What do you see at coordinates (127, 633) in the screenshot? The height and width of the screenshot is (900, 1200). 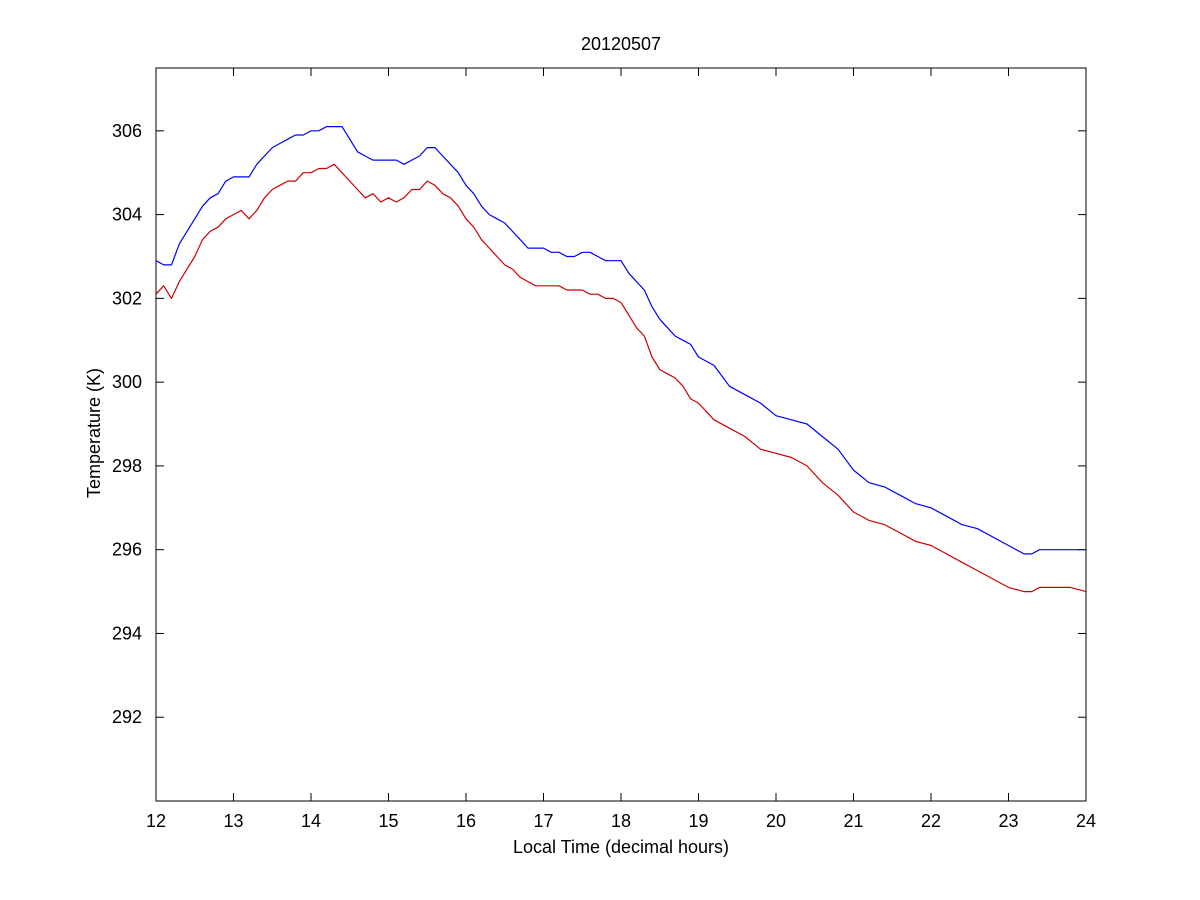 I see `y-tick-label-294: 294` at bounding box center [127, 633].